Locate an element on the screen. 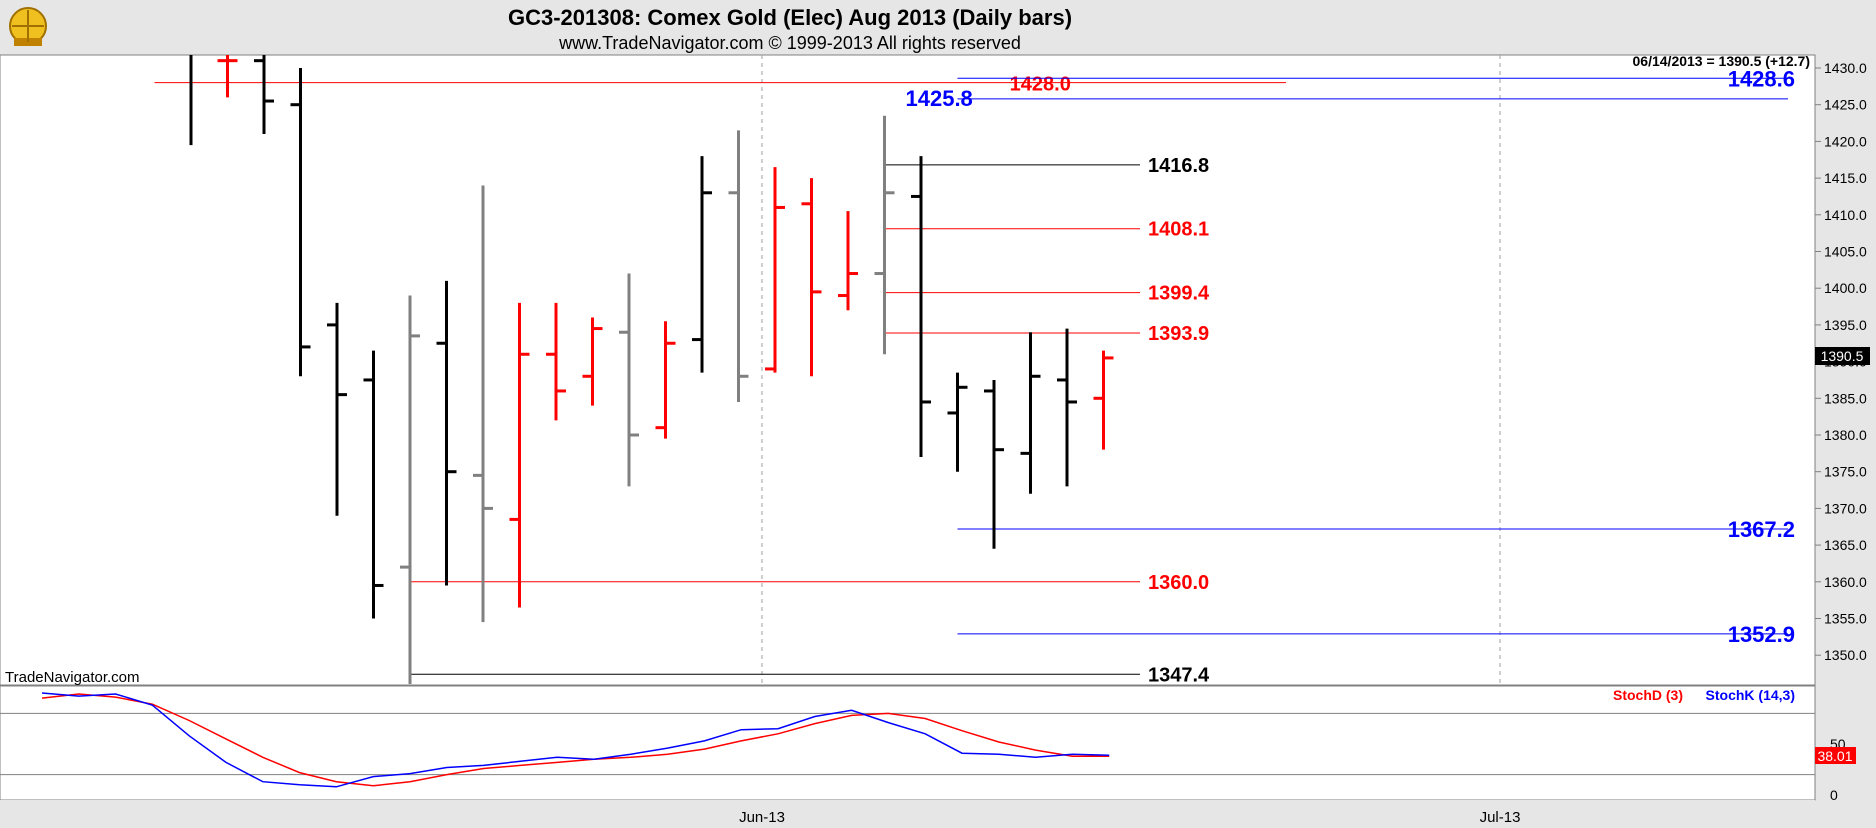 The image size is (1876, 828). x-label-jul: Jul-13 is located at coordinates (1500, 817).